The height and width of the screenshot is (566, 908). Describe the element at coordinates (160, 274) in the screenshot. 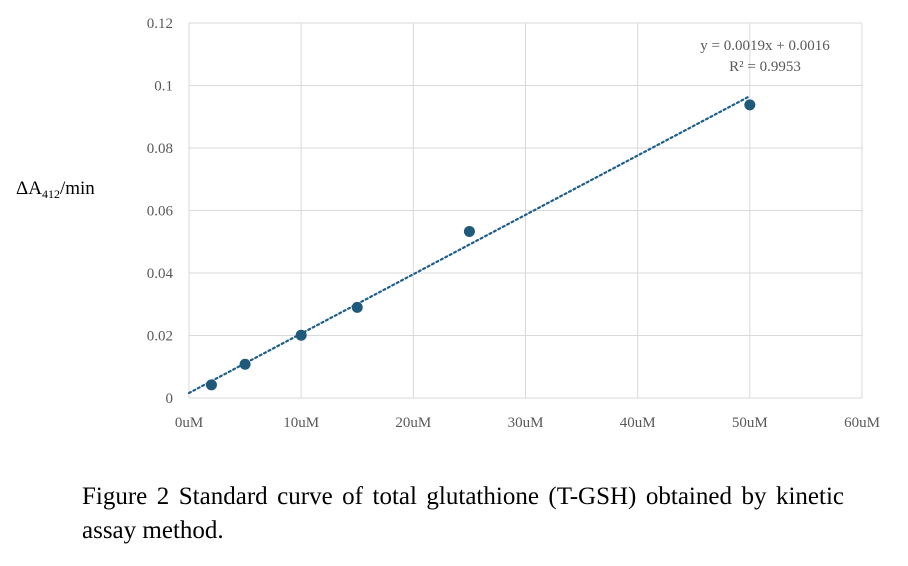

I see `y-tick-label: 0.04` at that location.